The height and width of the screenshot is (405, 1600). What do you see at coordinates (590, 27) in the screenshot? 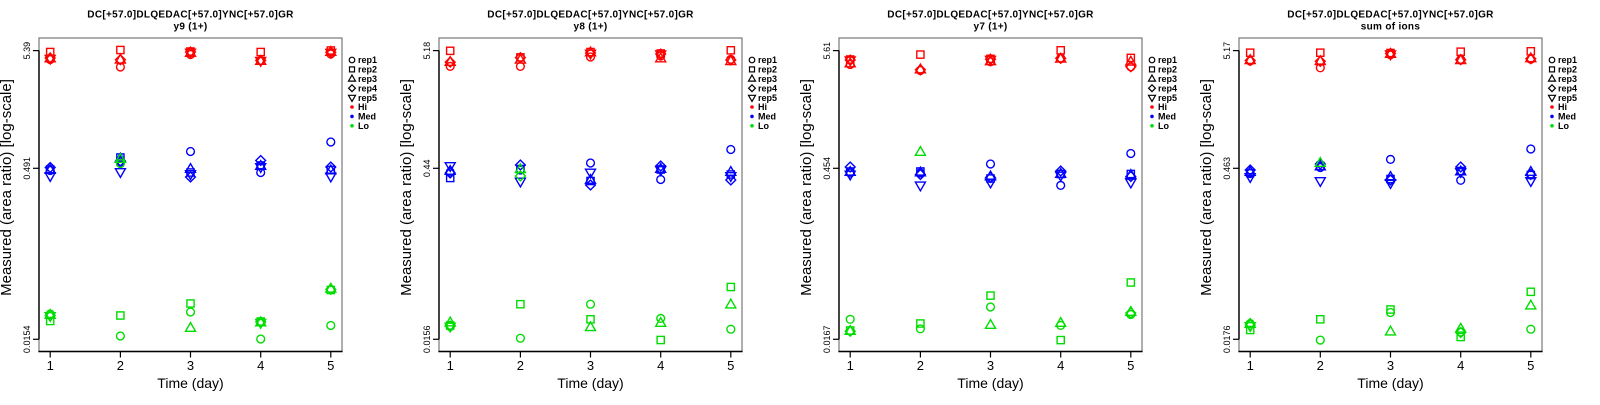
I see `svg-text: y8 (1+)` at bounding box center [590, 27].